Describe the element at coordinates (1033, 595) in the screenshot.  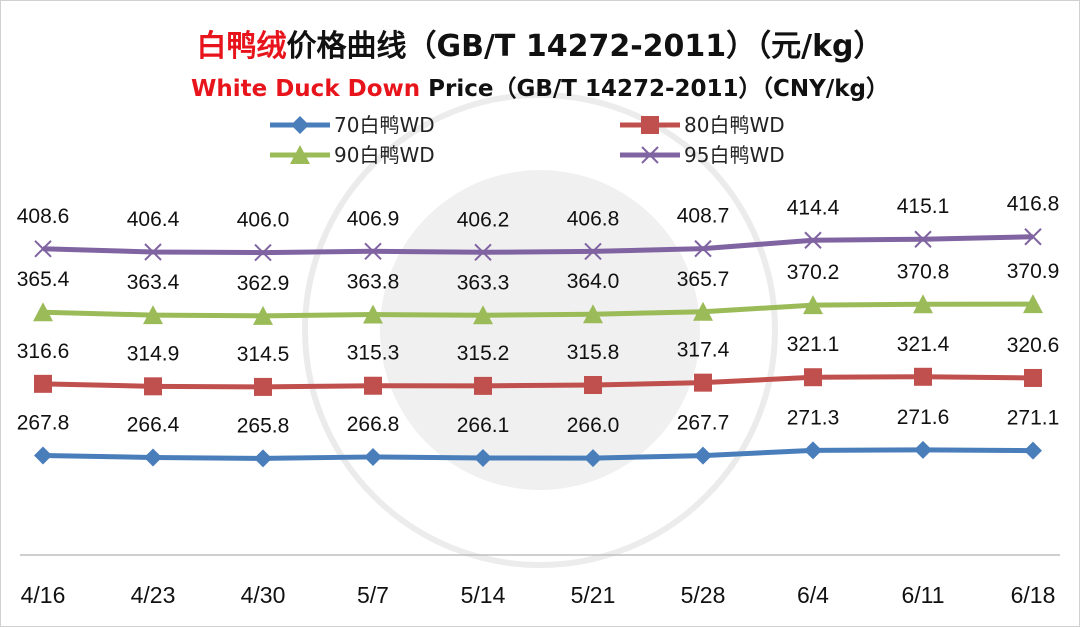
I see `x-tick-label: 6/18` at that location.